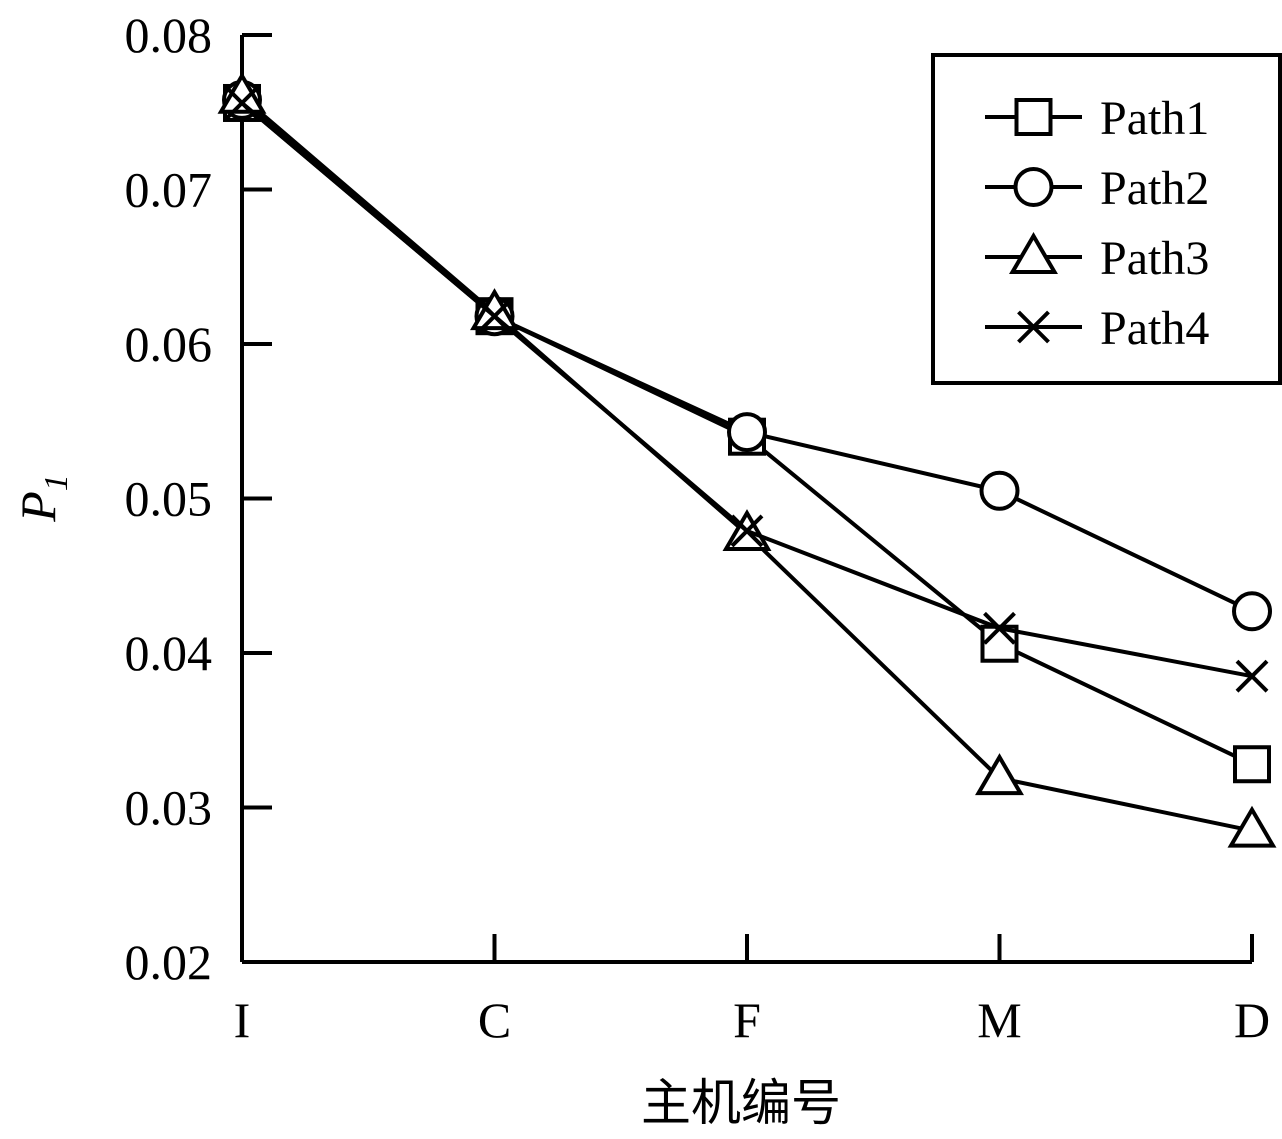 Image resolution: width=1282 pixels, height=1139 pixels. What do you see at coordinates (169, 499) in the screenshot?
I see `y-tick-label: 0.05` at bounding box center [169, 499].